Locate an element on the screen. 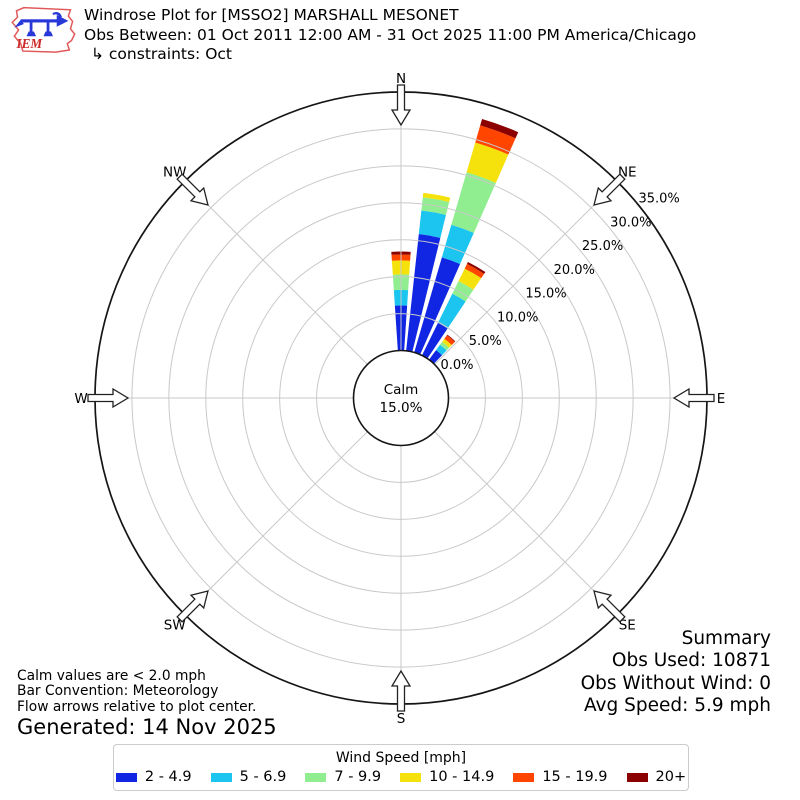  note-convention: Bar Convention: Meteorology is located at coordinates (118, 691).